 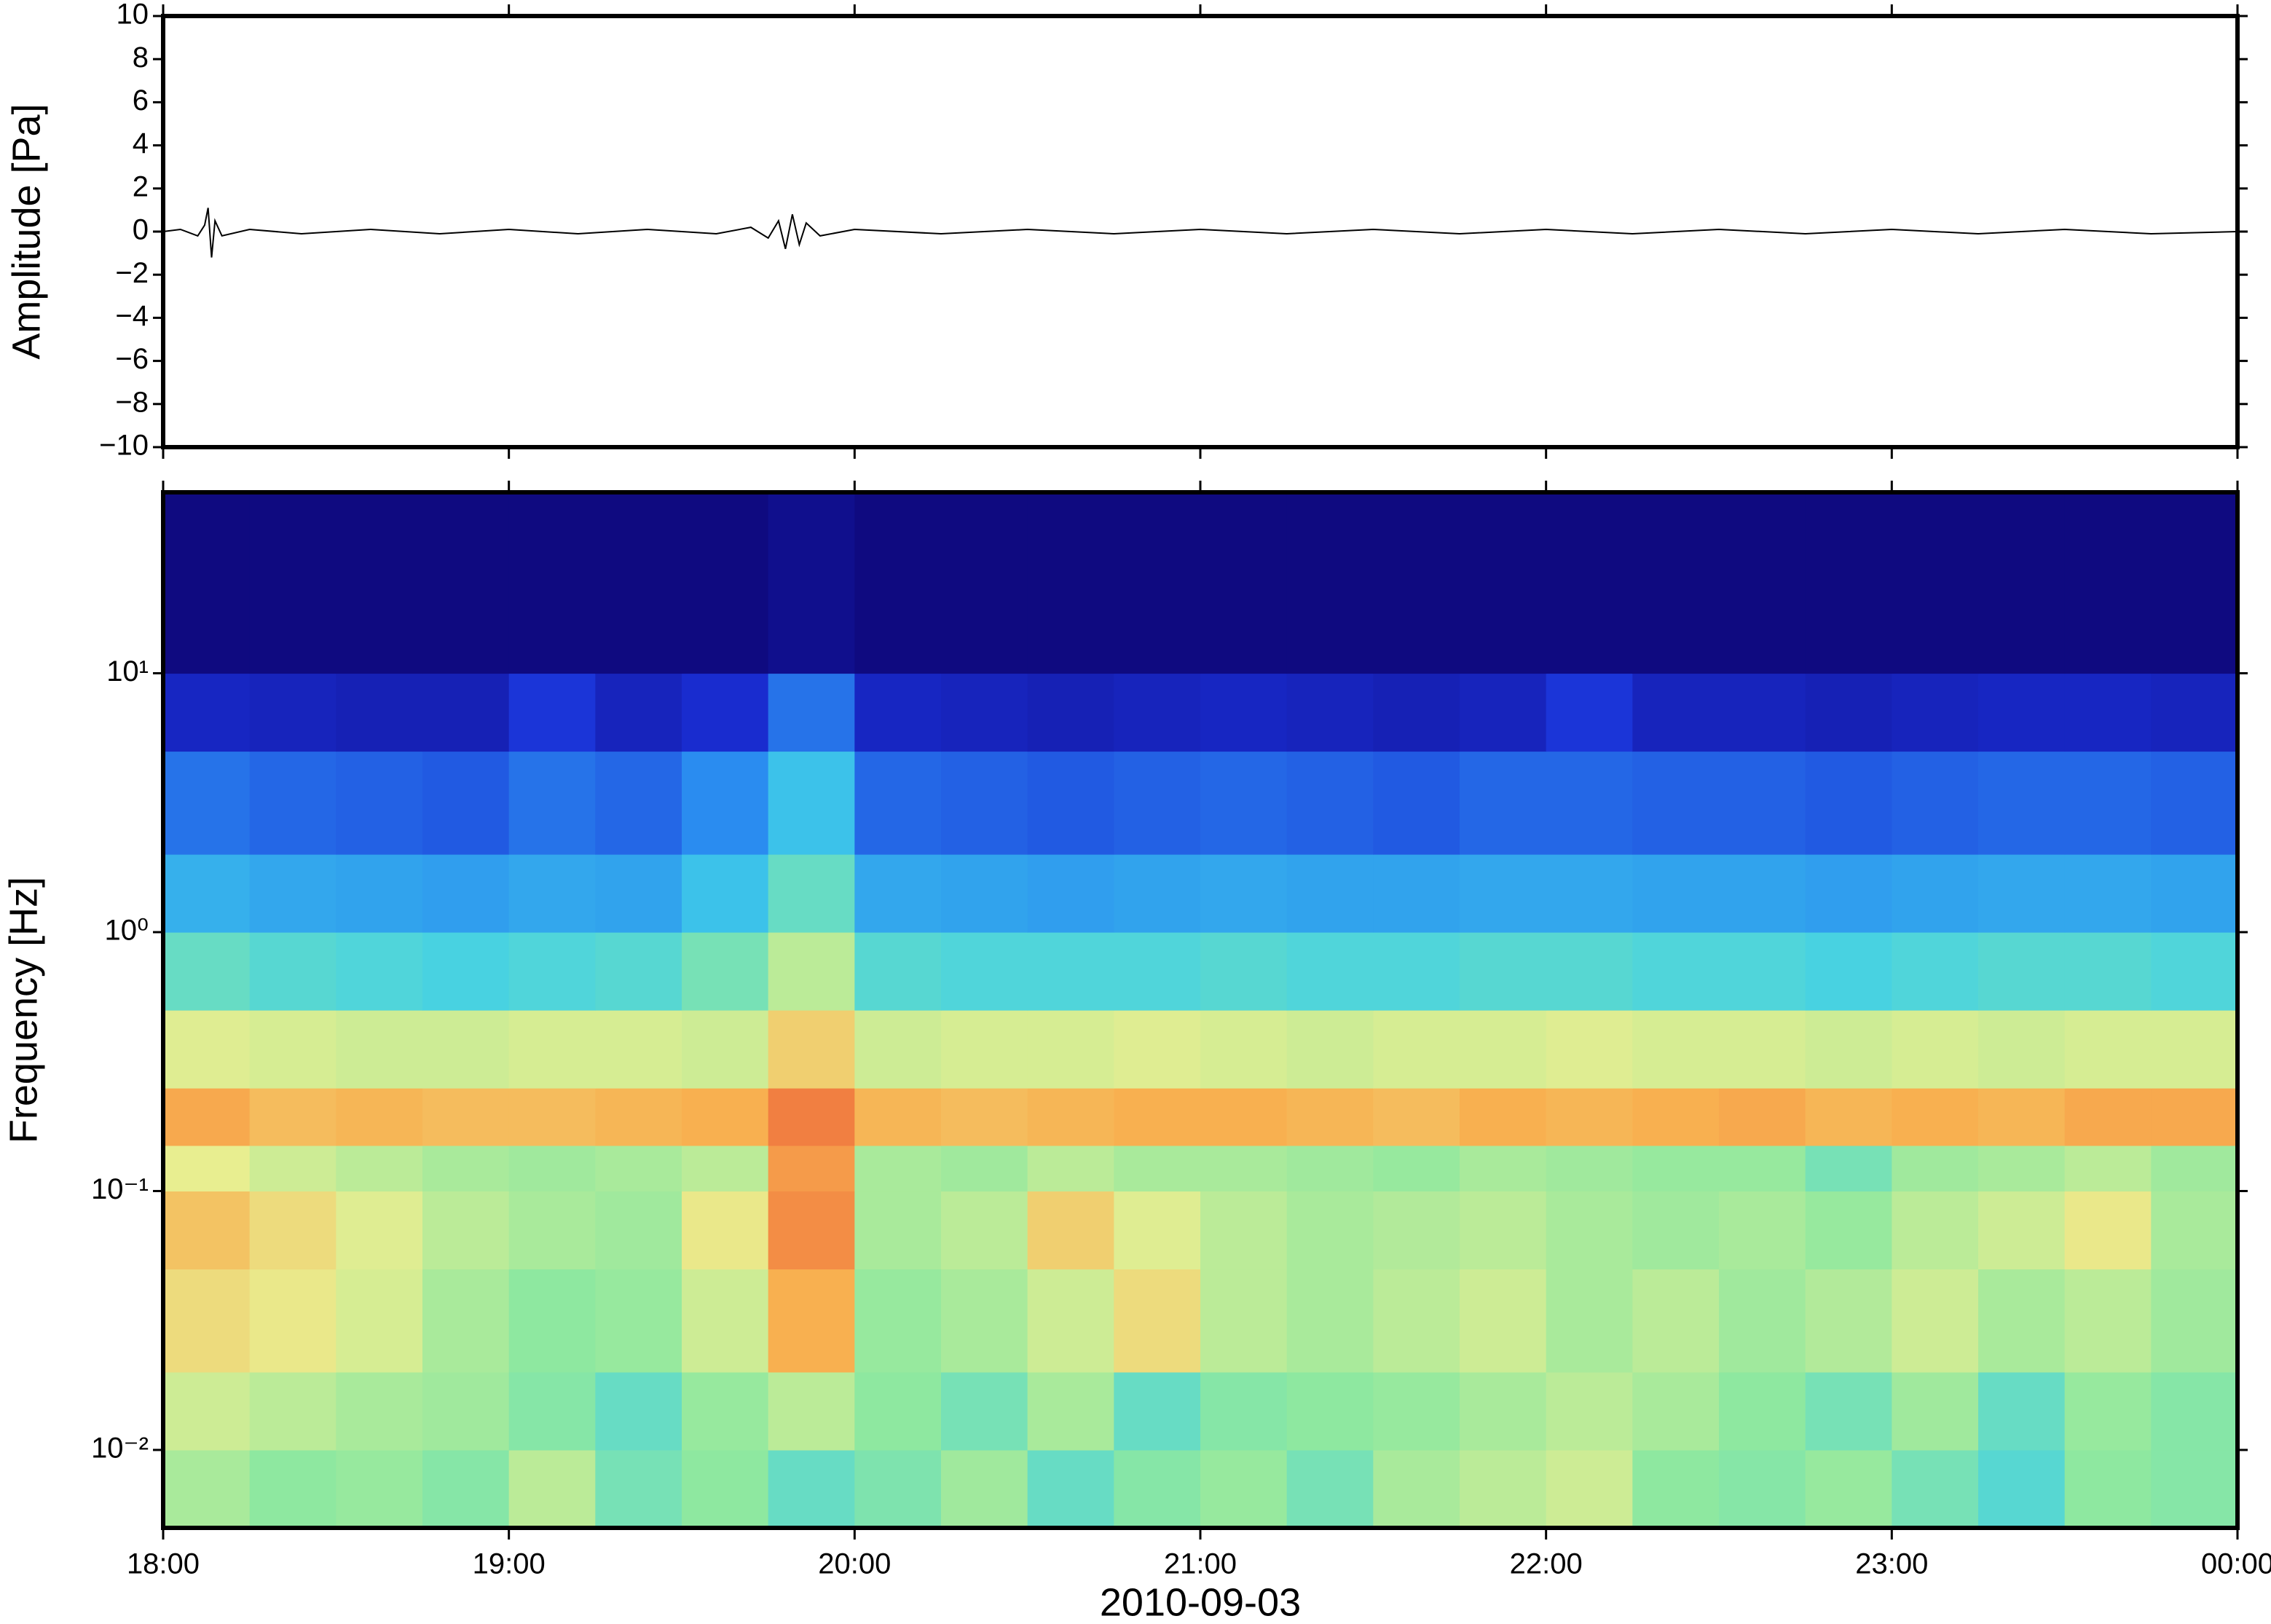 I want to click on x-tick-label: 20:00, so click(x=854, y=1564).